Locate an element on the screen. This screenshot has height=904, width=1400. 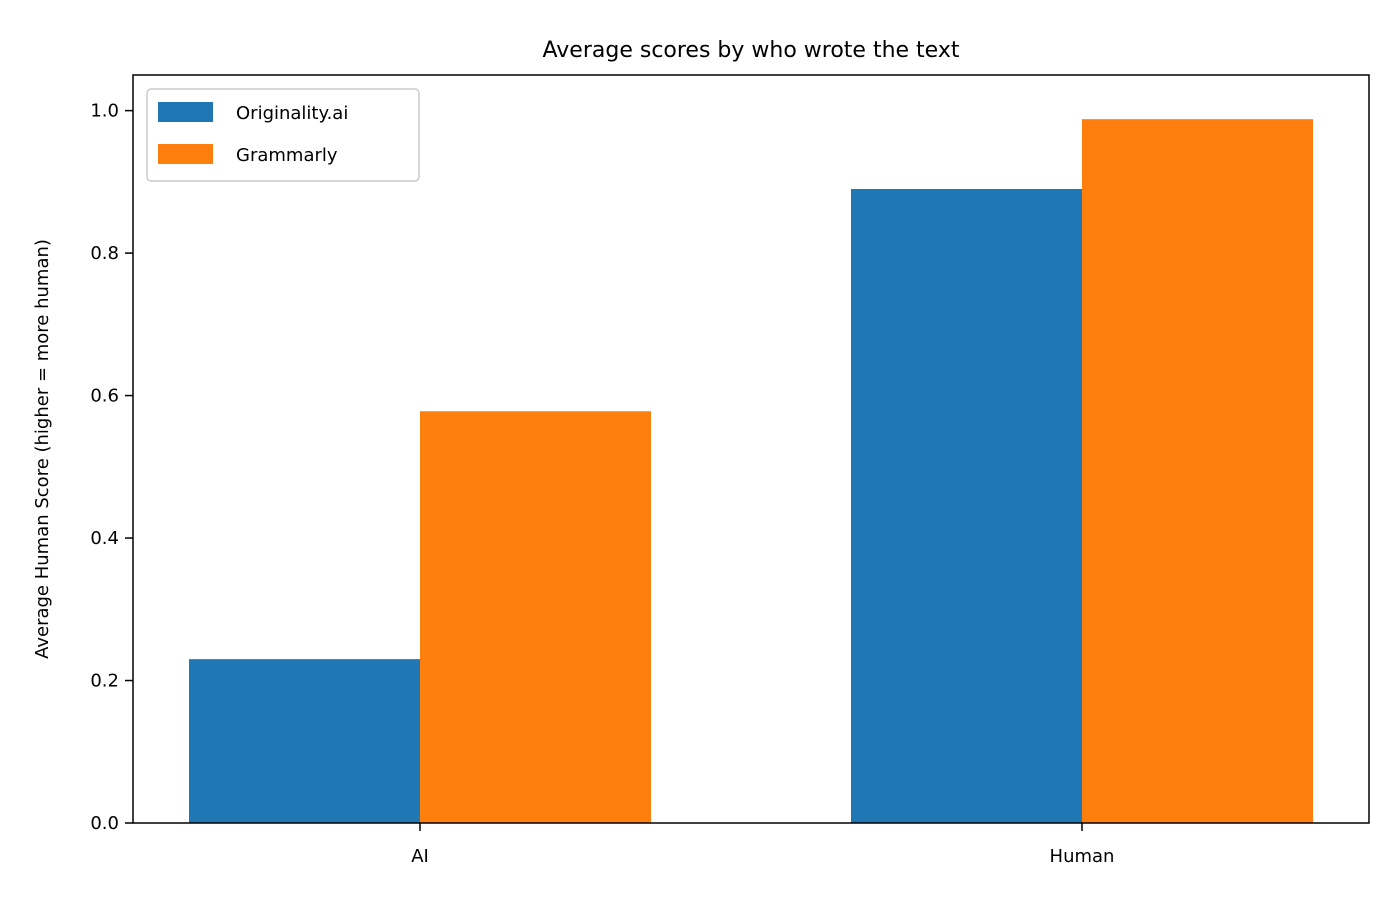
legend: Originality.ai Grammarly is located at coordinates (283, 135).